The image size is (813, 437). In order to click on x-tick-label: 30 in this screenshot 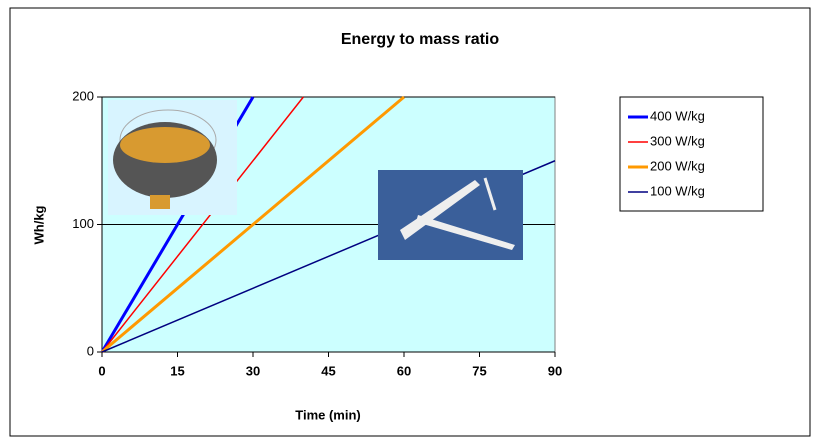, I will do `click(253, 370)`.